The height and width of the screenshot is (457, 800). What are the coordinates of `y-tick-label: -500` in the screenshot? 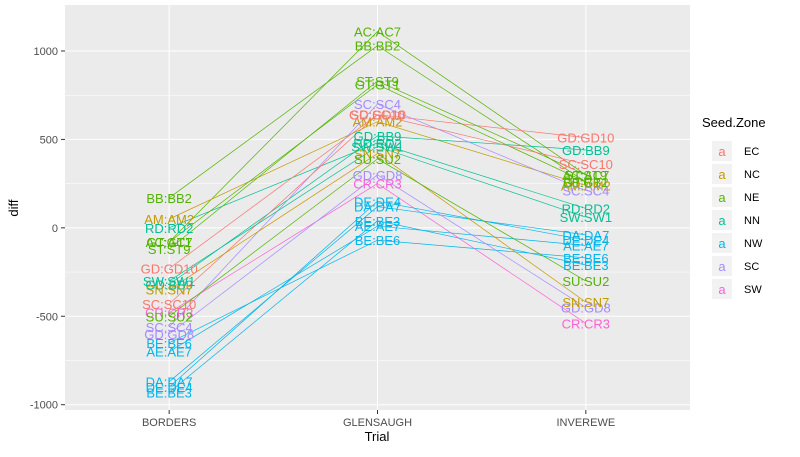 It's located at (47, 317).